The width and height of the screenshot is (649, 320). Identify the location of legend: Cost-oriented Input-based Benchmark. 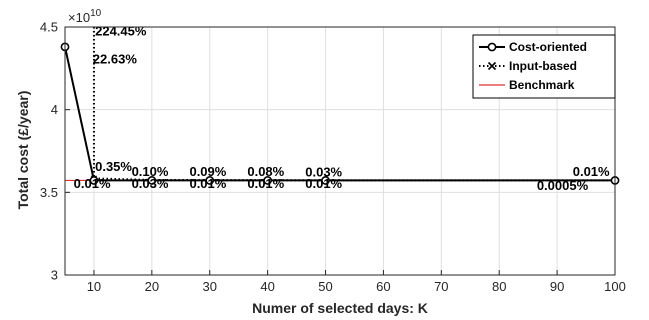
(544, 66).